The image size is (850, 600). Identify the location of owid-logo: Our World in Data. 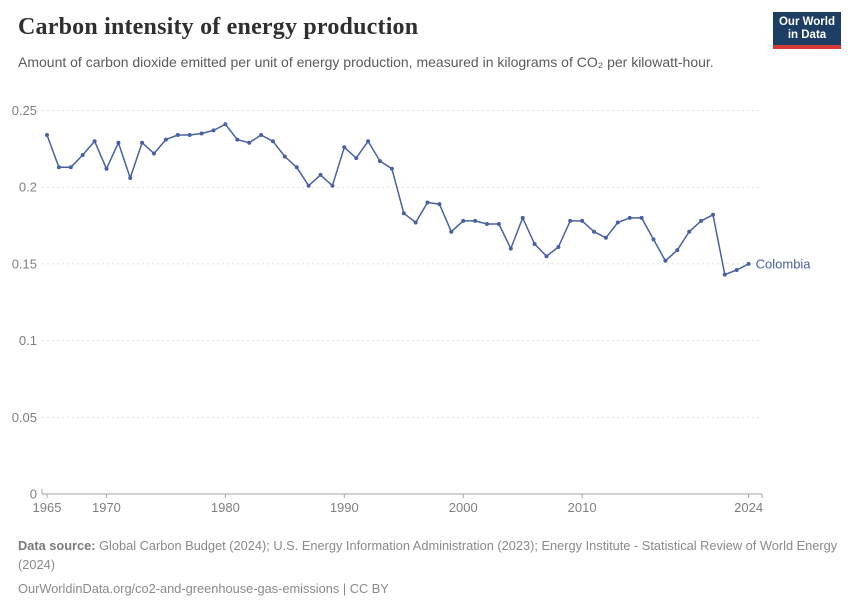
(807, 30).